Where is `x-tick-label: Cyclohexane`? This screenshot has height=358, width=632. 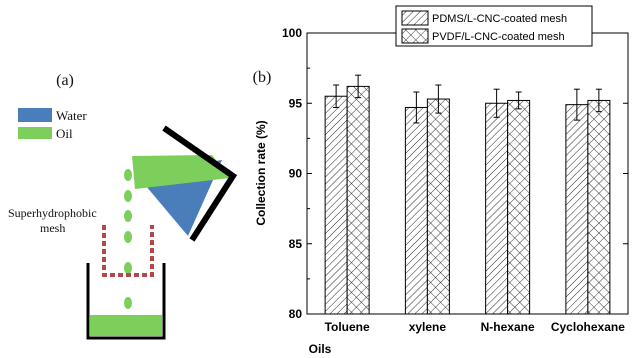
x-tick-label: Cyclohexane is located at coordinates (588, 327).